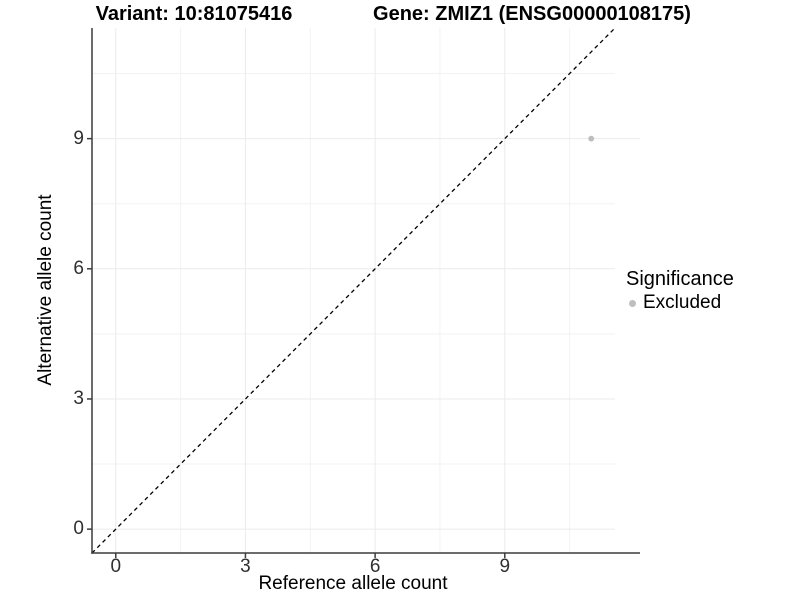 The image size is (800, 600). What do you see at coordinates (680, 291) in the screenshot?
I see `legend: Significance Excluded` at bounding box center [680, 291].